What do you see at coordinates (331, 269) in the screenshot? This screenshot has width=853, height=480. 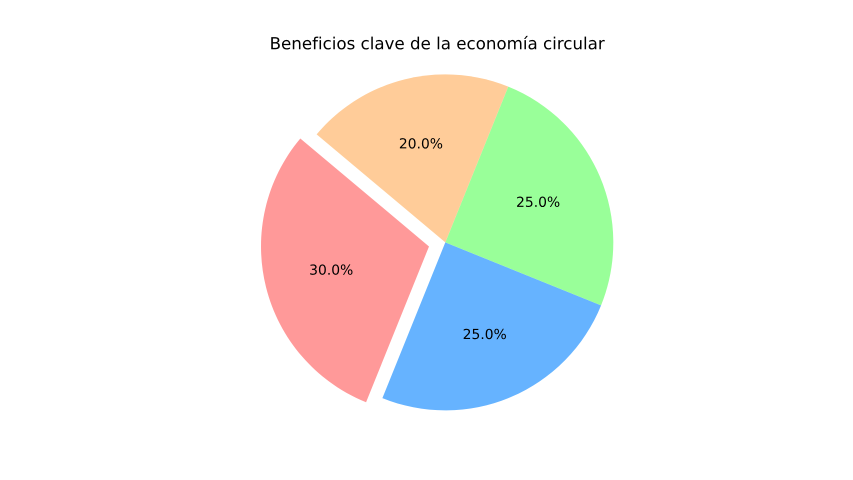 I see `data-label: 30.0%` at bounding box center [331, 269].